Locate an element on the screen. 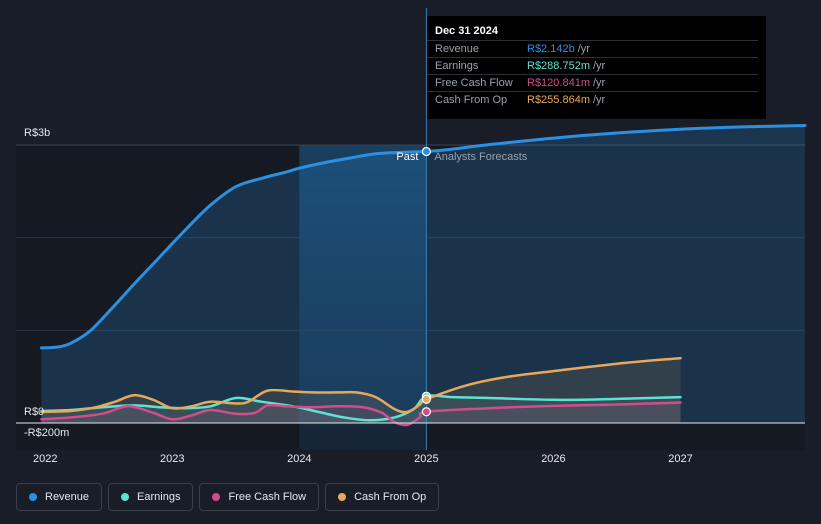 The image size is (821, 524). tooltip-row-name: Free Cash Flow is located at coordinates (474, 83).